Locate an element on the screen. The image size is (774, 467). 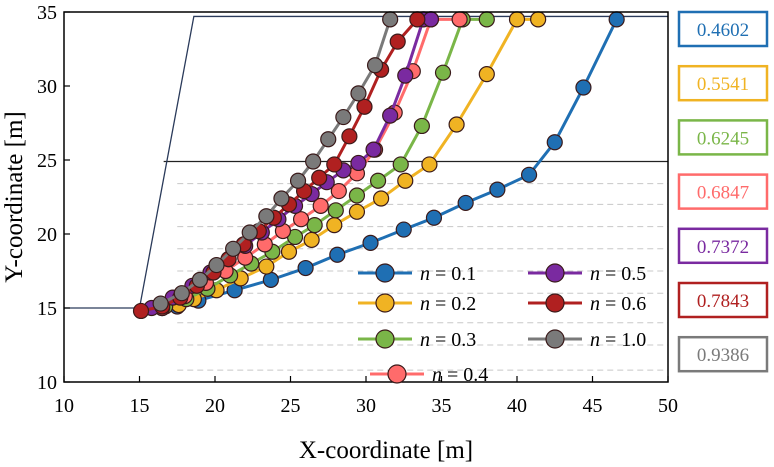
y-tick-label: 15 is located at coordinates (47, 309).